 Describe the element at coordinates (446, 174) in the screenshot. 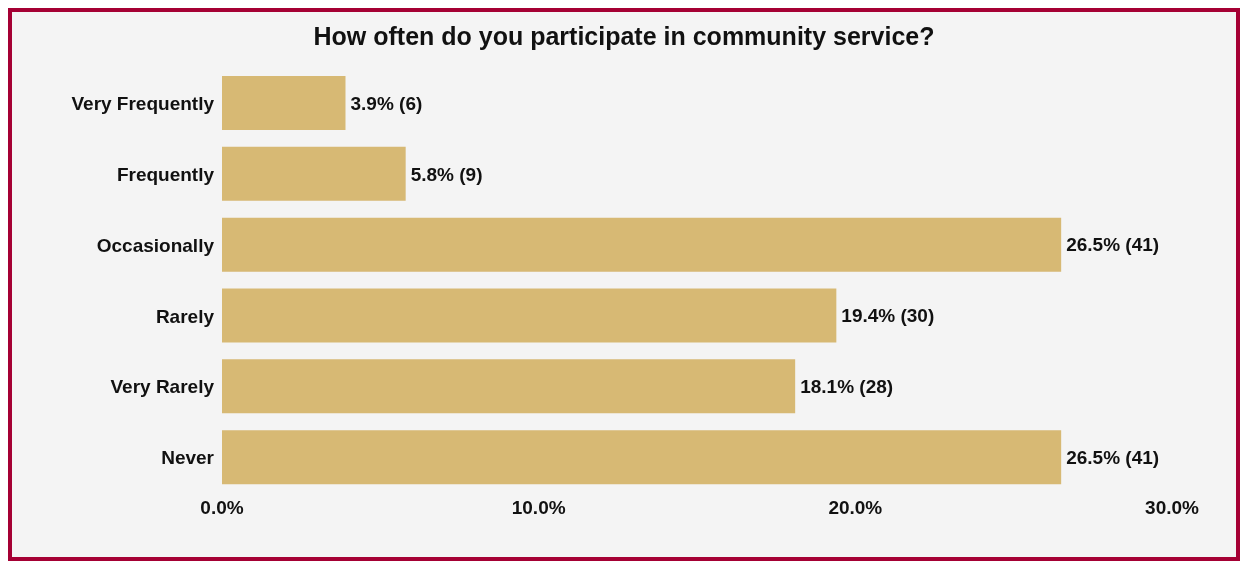

I see `data-label: 5.8% (9)` at that location.